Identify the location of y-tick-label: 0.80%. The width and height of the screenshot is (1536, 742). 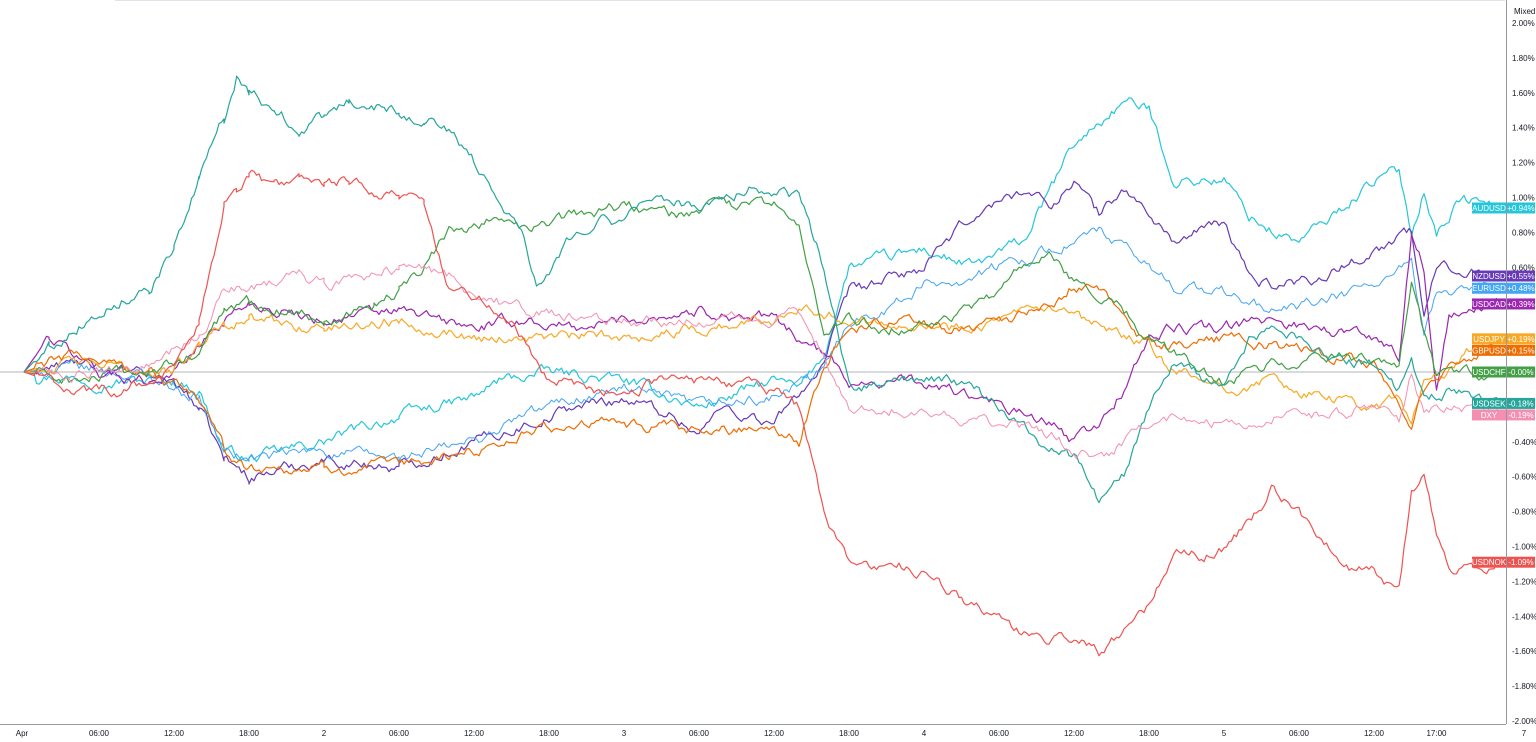
(1523, 232).